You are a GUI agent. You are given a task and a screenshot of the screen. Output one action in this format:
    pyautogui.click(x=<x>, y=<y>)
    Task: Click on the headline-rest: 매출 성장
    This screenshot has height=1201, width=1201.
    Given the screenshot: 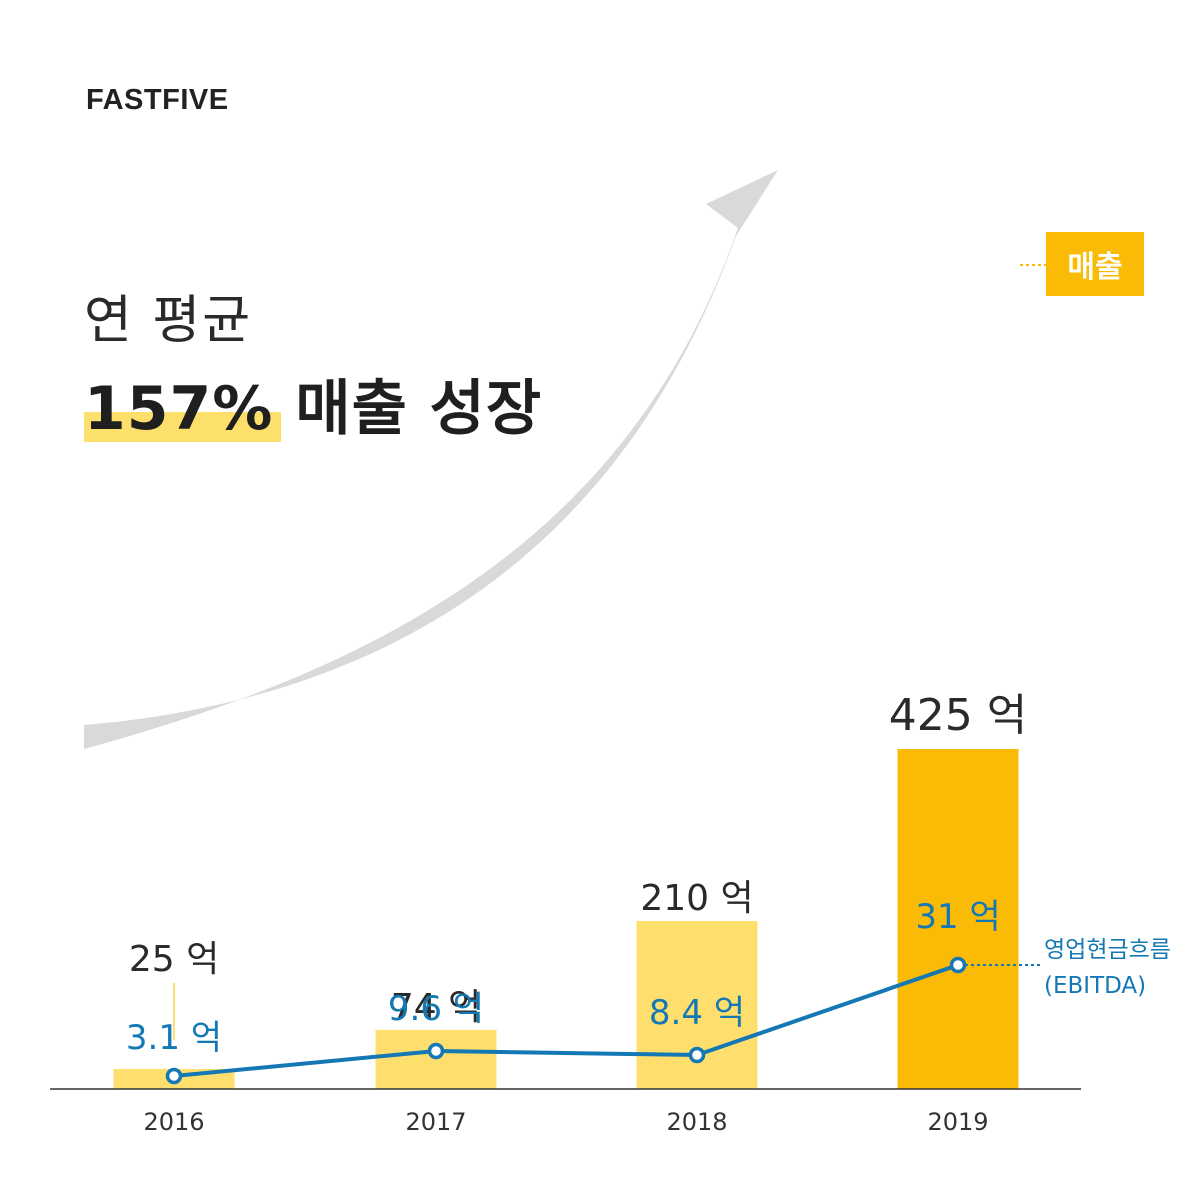 What is the action you would take?
    pyautogui.click(x=419, y=409)
    